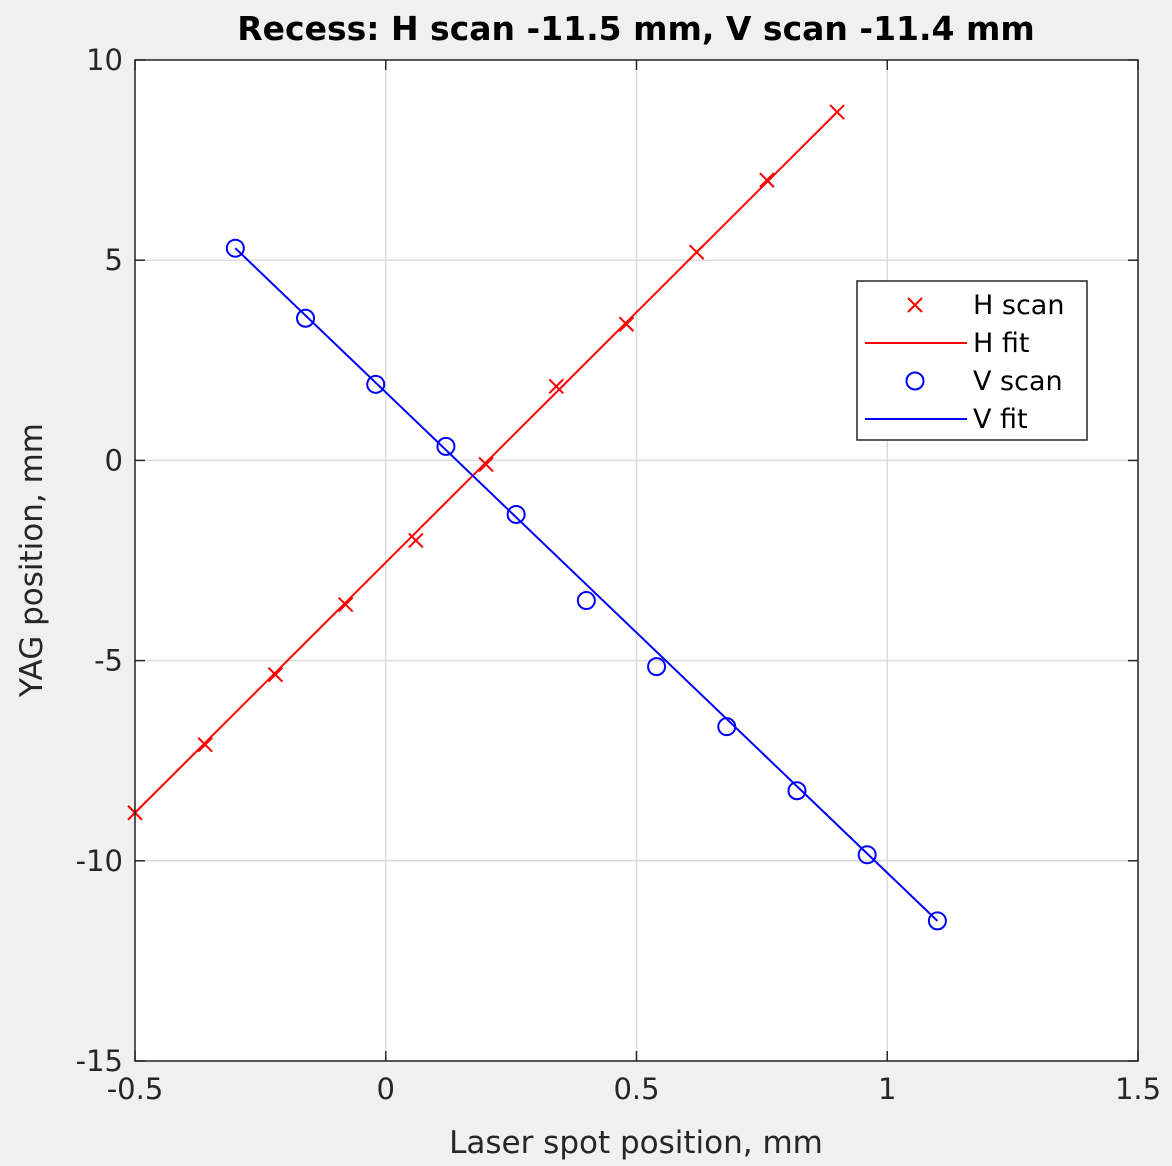 Image resolution: width=1172 pixels, height=1166 pixels. I want to click on legend-box, so click(972, 360).